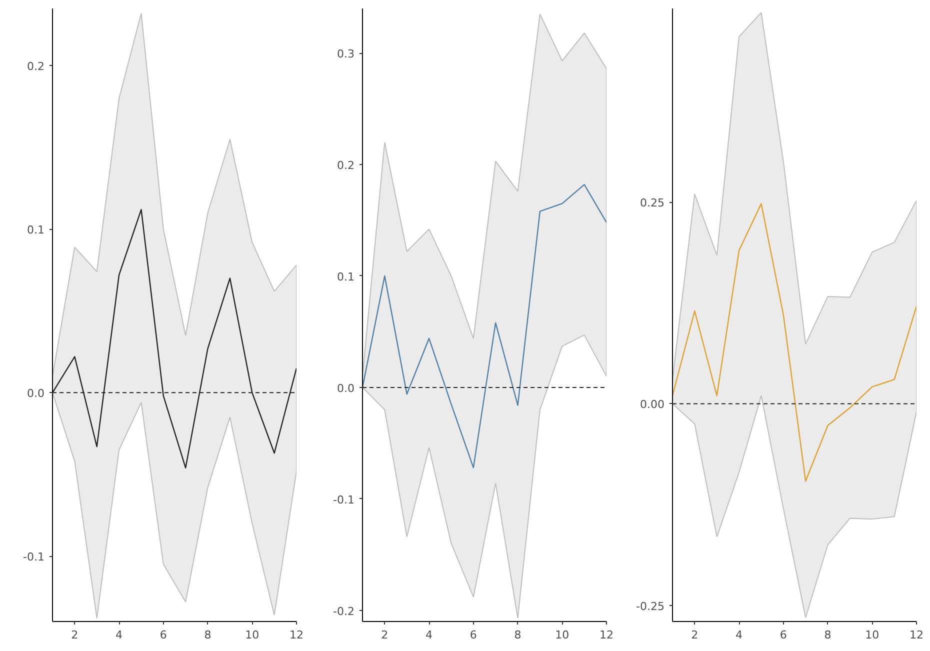  What do you see at coordinates (652, 203) in the screenshot?
I see `y-tick-label: 0.25` at bounding box center [652, 203].